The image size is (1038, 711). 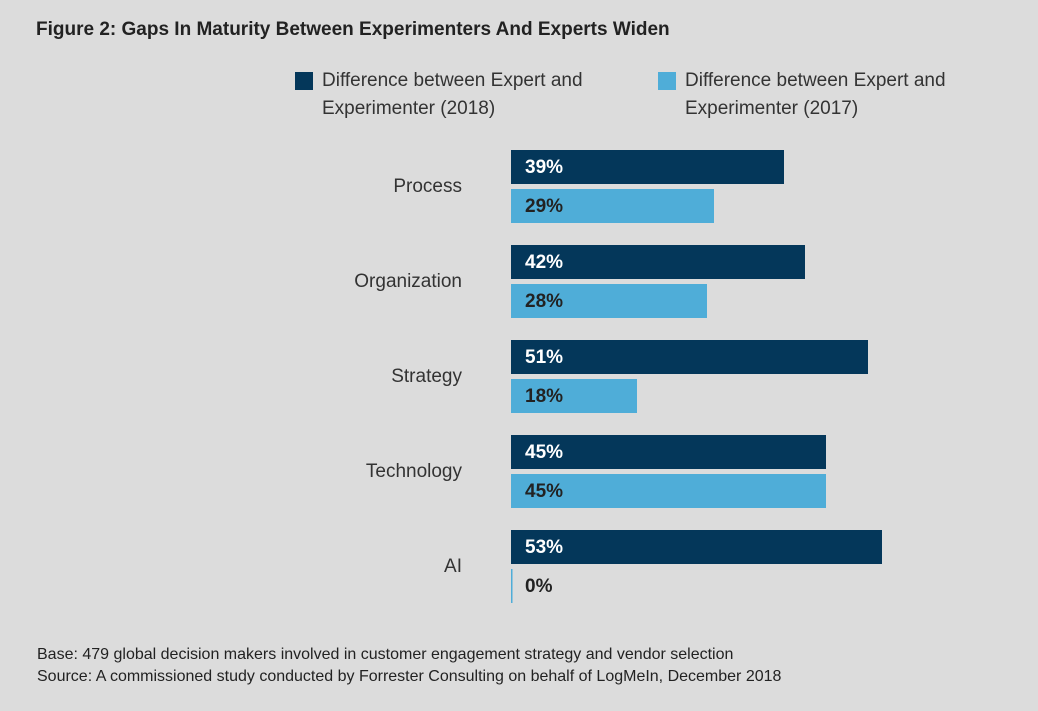 What do you see at coordinates (609, 301) in the screenshot?
I see `bar-organization-2017` at bounding box center [609, 301].